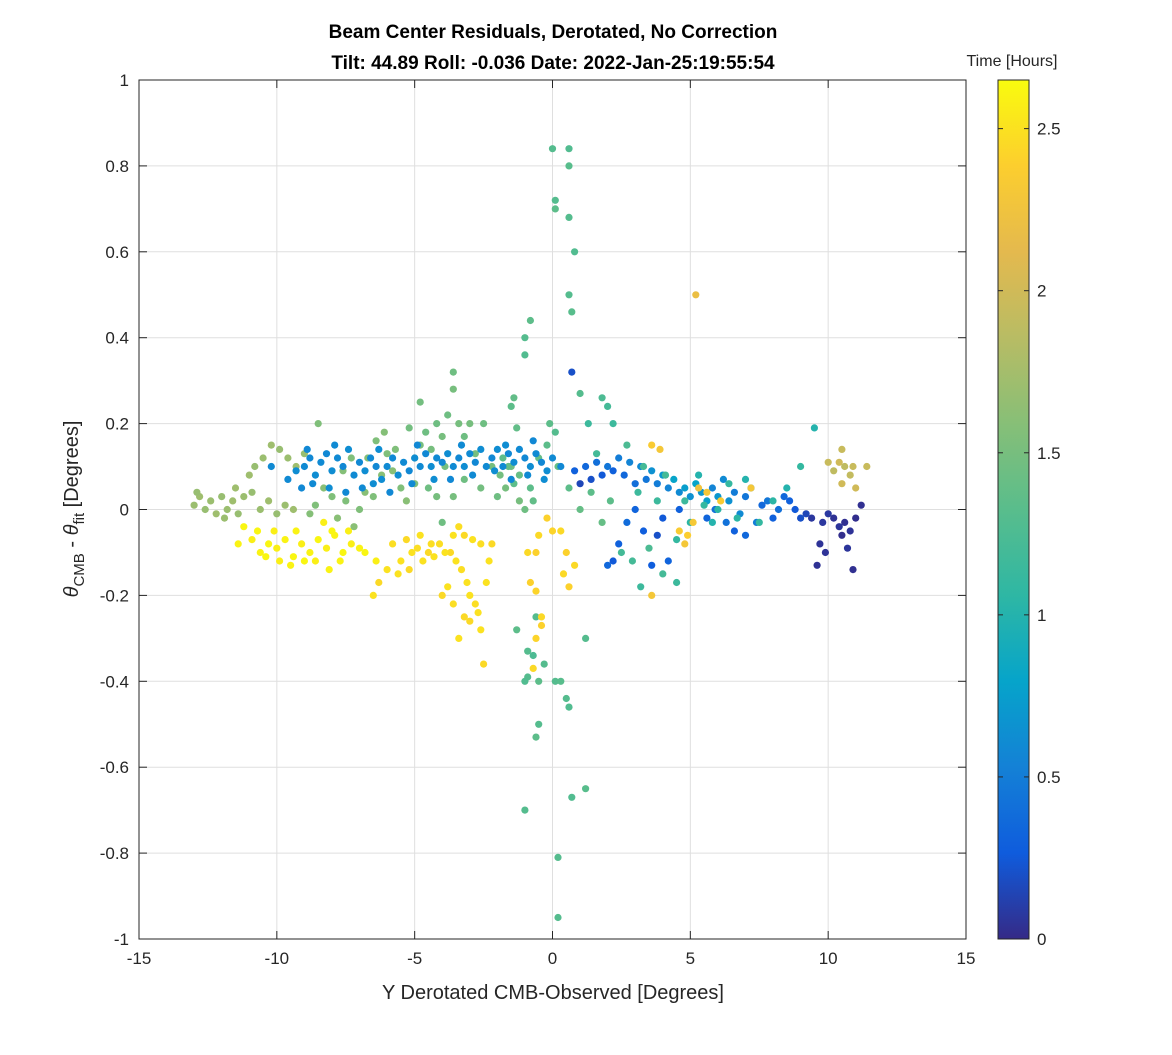 This screenshot has height=1055, width=1172. I want to click on colorbar-tick-label: 0, so click(1041, 939).